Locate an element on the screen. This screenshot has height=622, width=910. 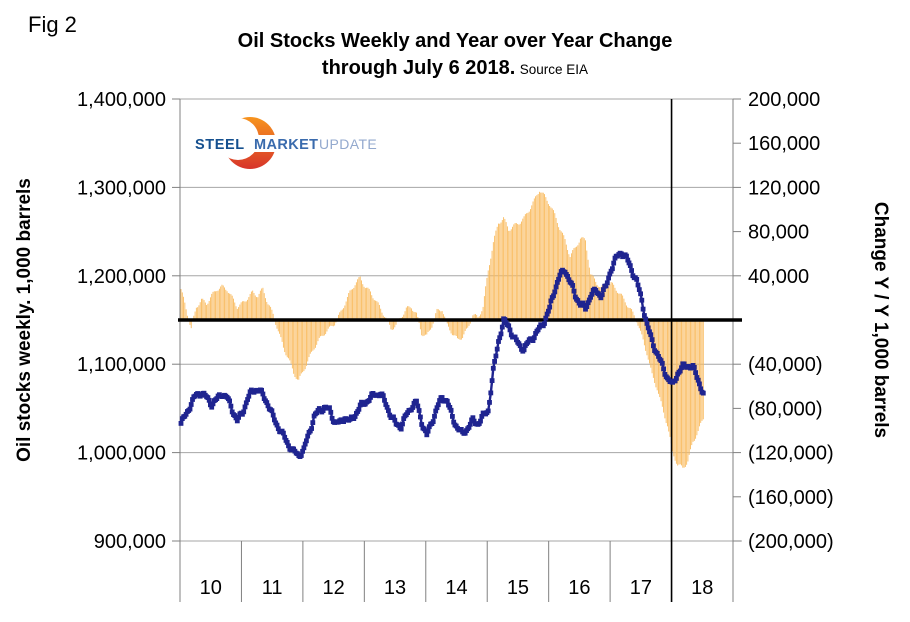
x-axis-year-label: 12 is located at coordinates (333, 588).